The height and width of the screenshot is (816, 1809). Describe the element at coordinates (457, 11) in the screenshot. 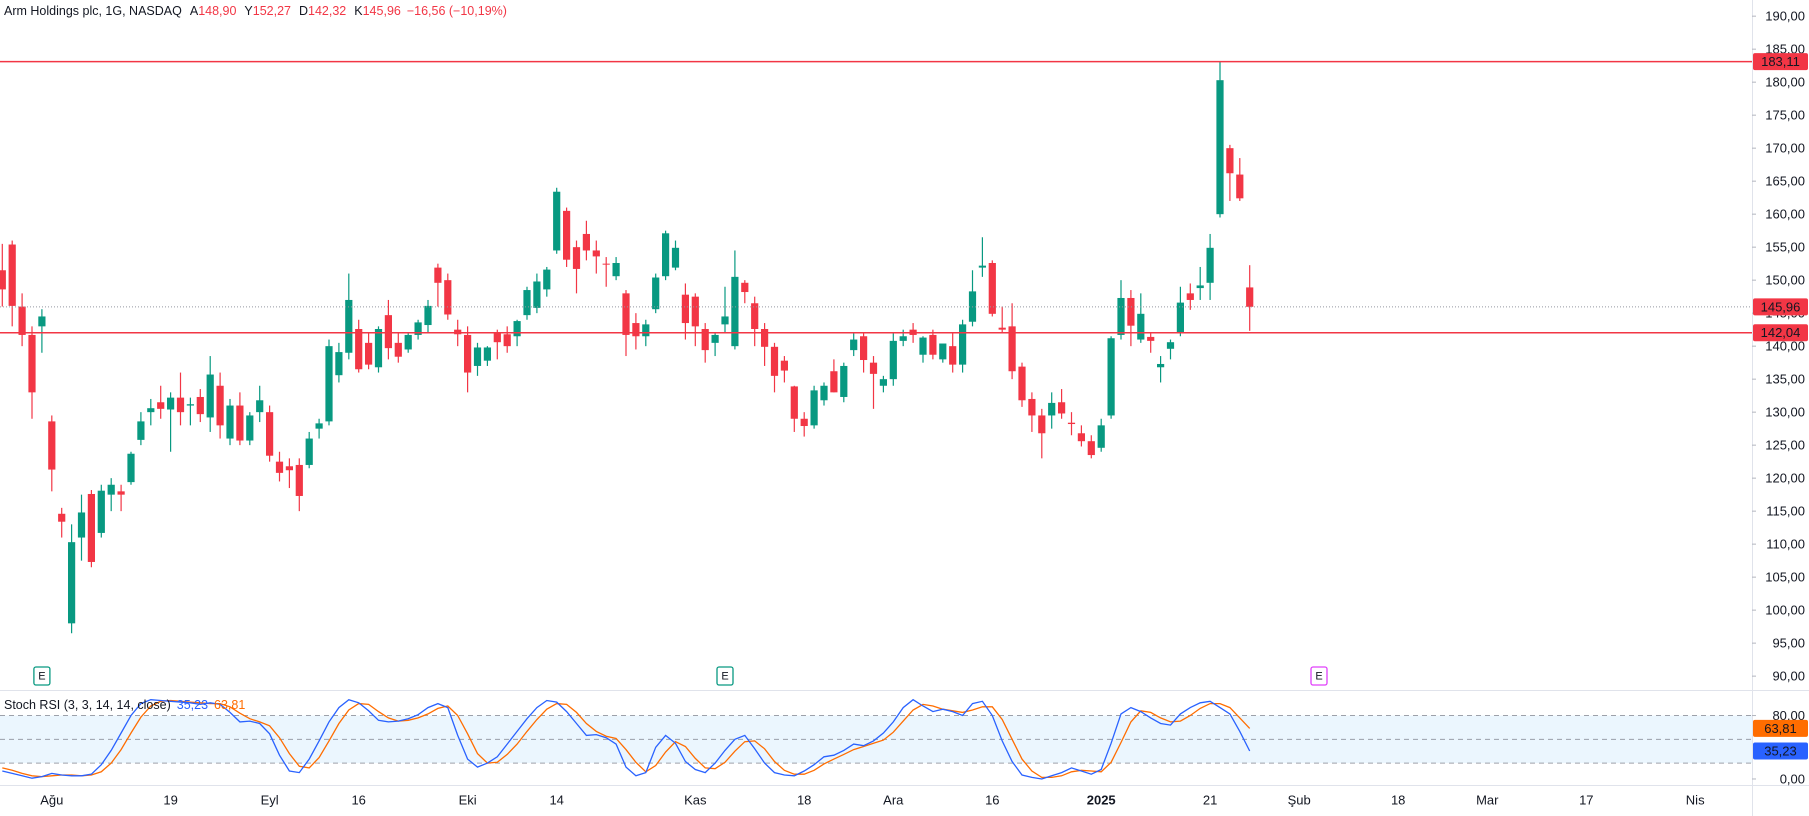

I see `price-change: −16,56 (−10,19%)` at that location.